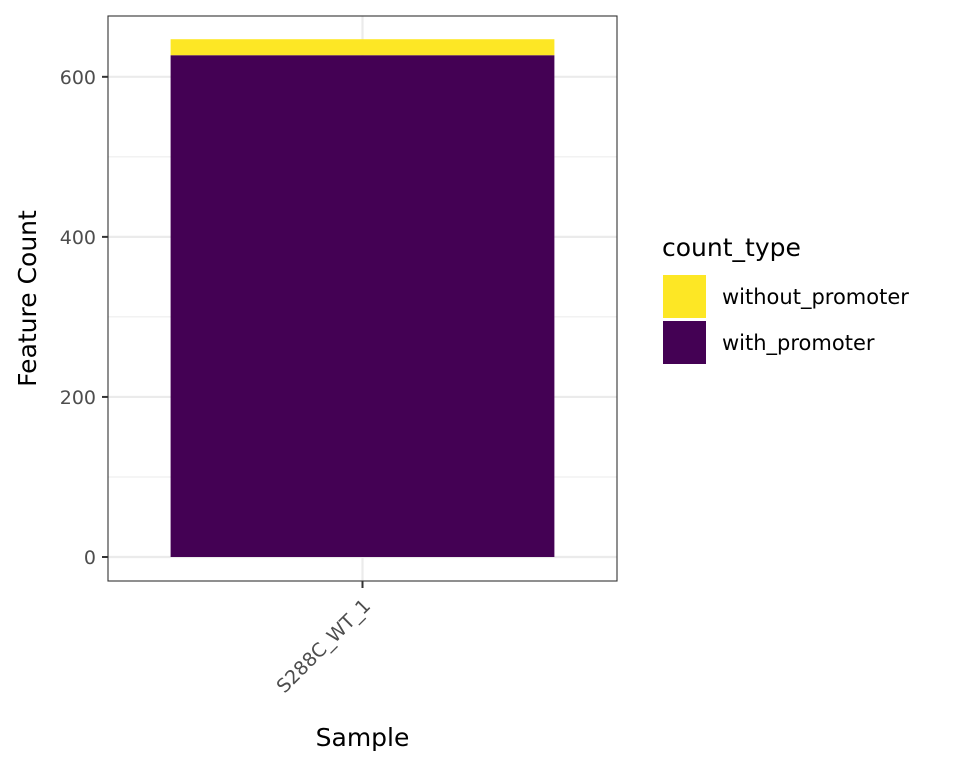 Image resolution: width=960 pixels, height=768 pixels. Describe the element at coordinates (731, 247) in the screenshot. I see `legend-title: count_type` at that location.